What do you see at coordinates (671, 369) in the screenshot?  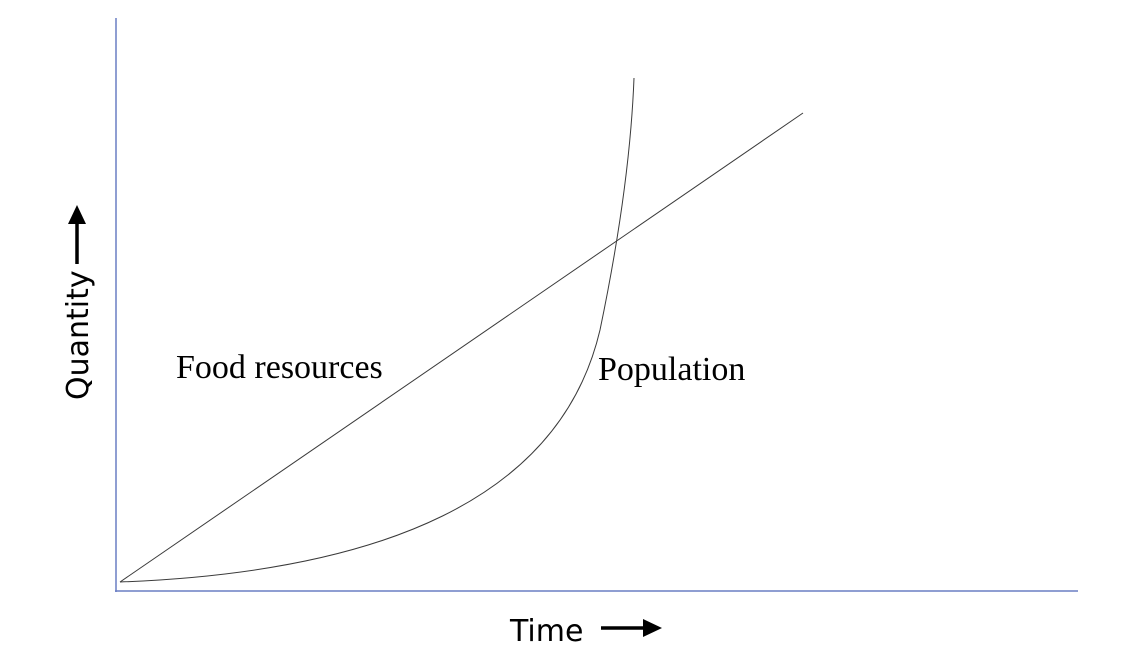 I see `population-label: Population` at bounding box center [671, 369].